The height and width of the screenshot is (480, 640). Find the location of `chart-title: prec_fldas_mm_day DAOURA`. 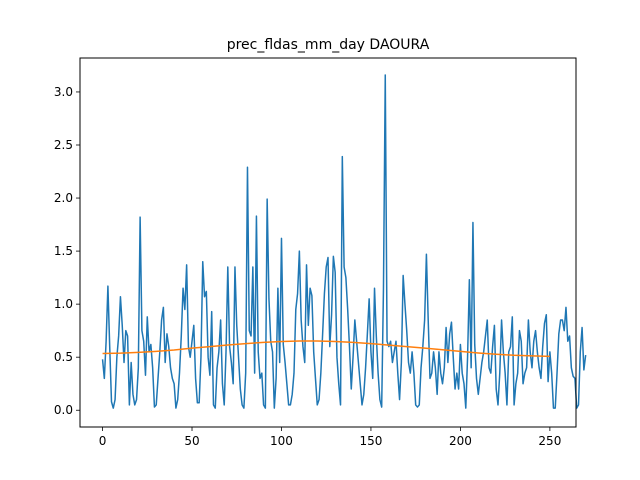

chart-title: prec_fldas_mm_day DAOURA is located at coordinates (328, 45).